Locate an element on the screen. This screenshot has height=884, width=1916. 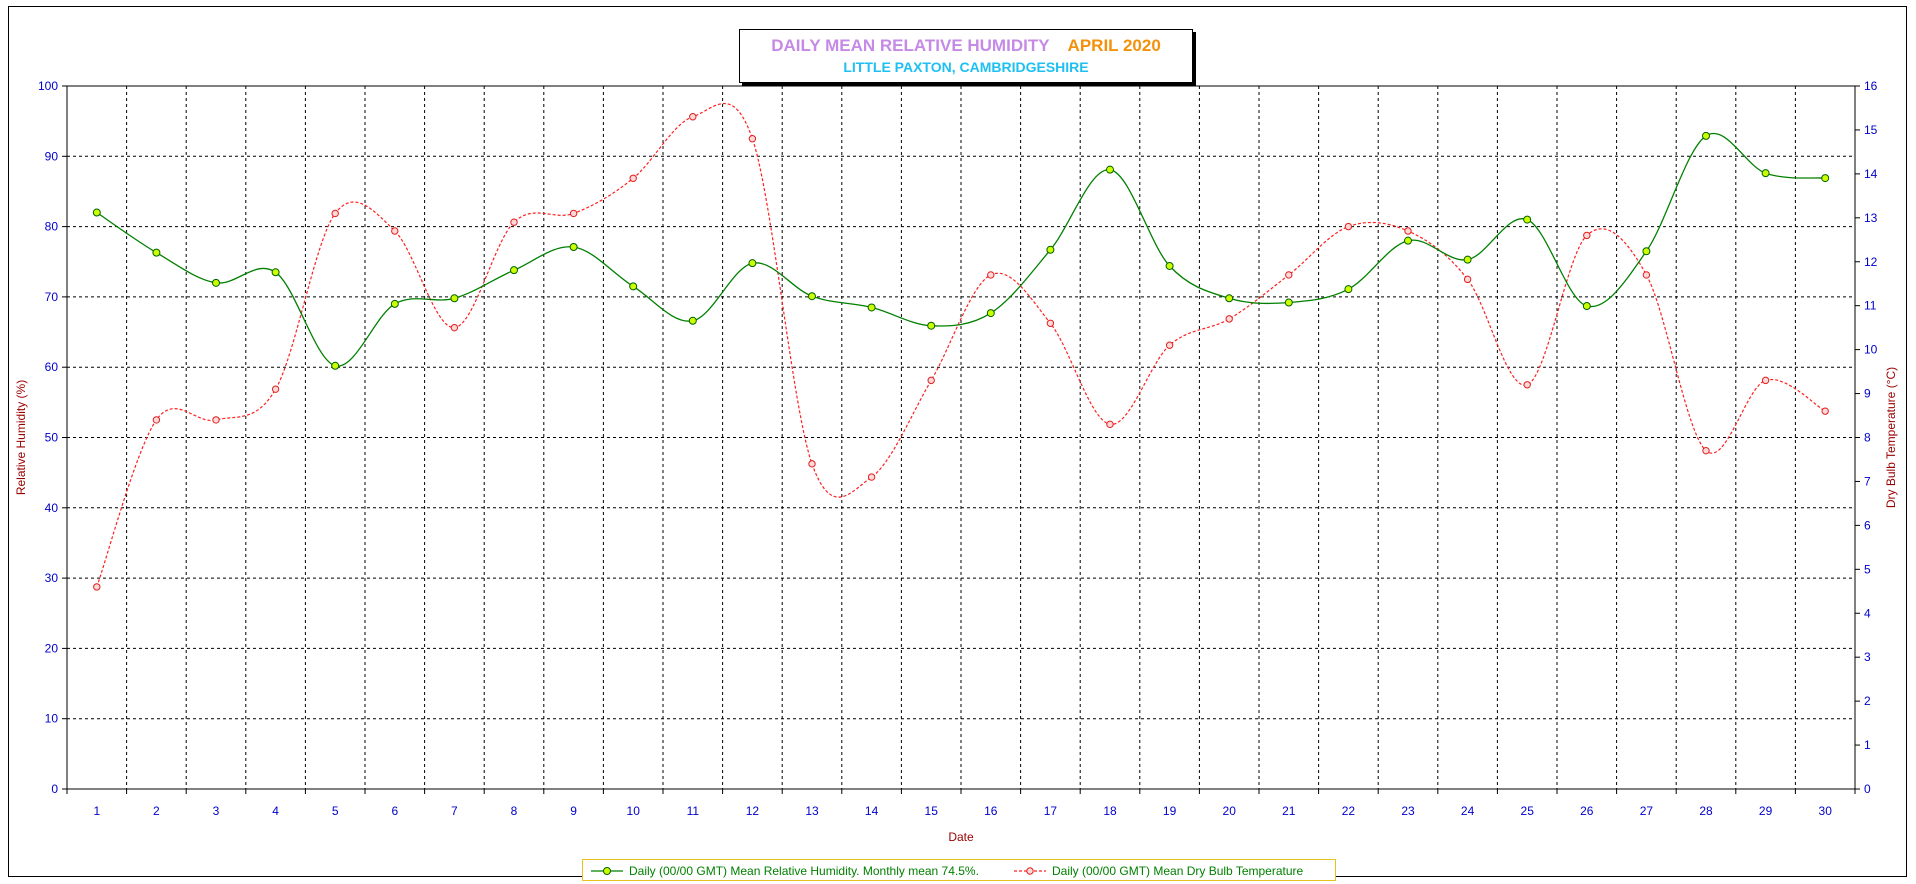
y2-tick-label: 3 is located at coordinates (1867, 657).